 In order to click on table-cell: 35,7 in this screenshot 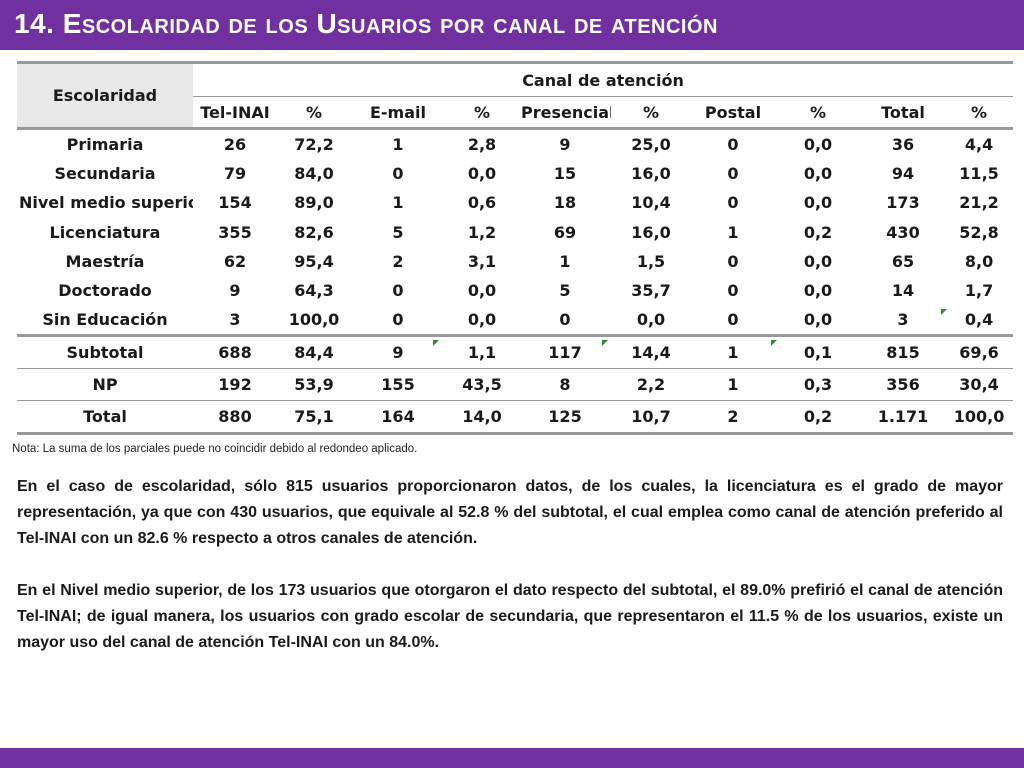, I will do `click(651, 291)`.